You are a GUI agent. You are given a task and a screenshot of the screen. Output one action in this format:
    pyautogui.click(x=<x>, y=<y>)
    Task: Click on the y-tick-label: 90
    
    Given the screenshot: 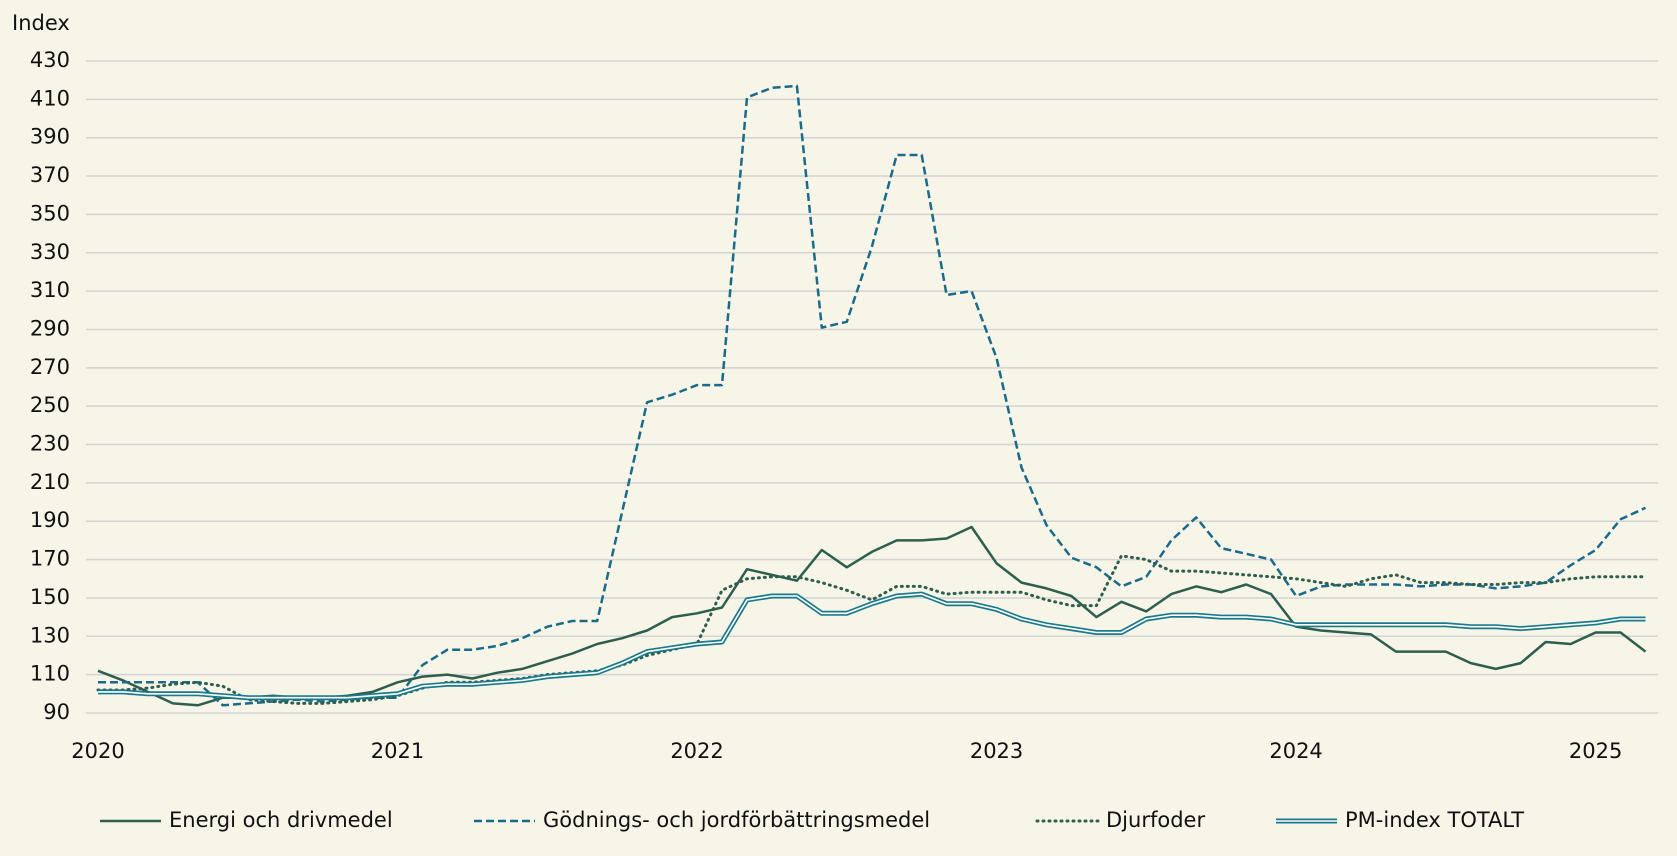 What is the action you would take?
    pyautogui.click(x=56, y=712)
    